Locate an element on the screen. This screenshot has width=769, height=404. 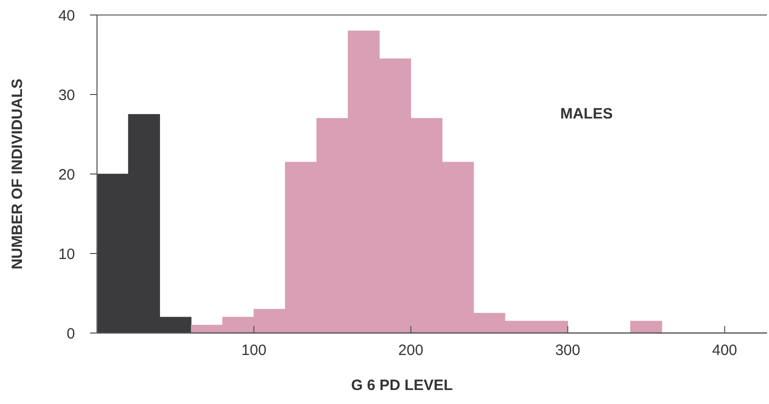
y-tick-label: 20 is located at coordinates (66, 175).